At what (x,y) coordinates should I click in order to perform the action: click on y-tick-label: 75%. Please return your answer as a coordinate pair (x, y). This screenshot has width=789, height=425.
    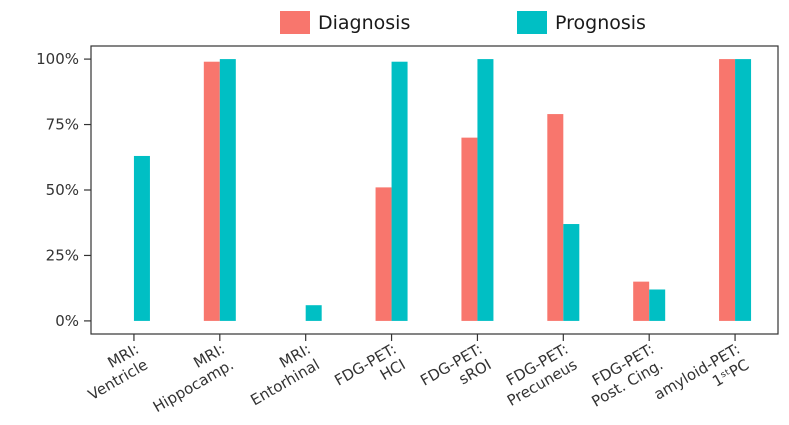
    Looking at the image, I should click on (62, 125).